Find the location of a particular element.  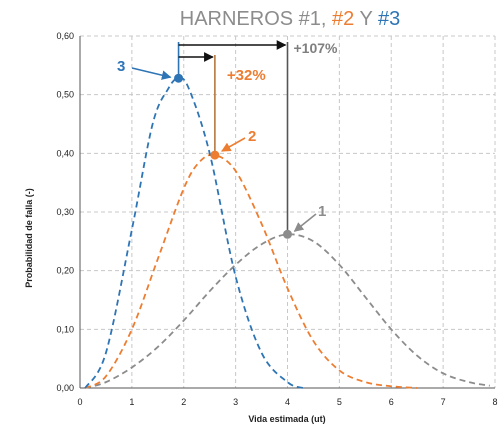

y-axis-label: Probabilidad de falla (-) is located at coordinates (29, 238).